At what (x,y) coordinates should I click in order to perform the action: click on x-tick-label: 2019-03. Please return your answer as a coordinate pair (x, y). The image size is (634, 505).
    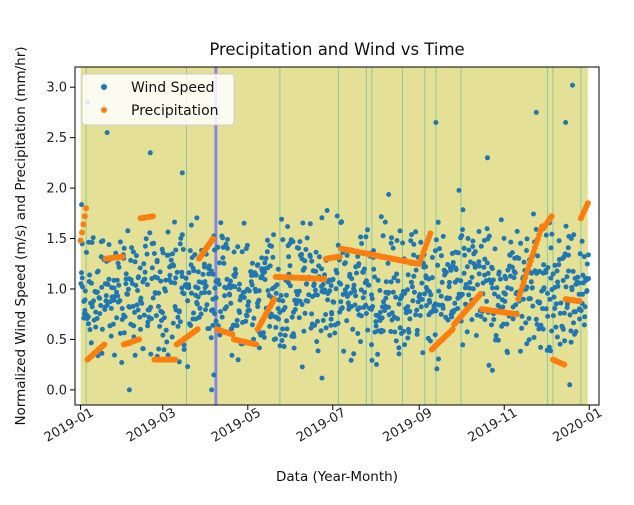
    Looking at the image, I should click on (151, 425).